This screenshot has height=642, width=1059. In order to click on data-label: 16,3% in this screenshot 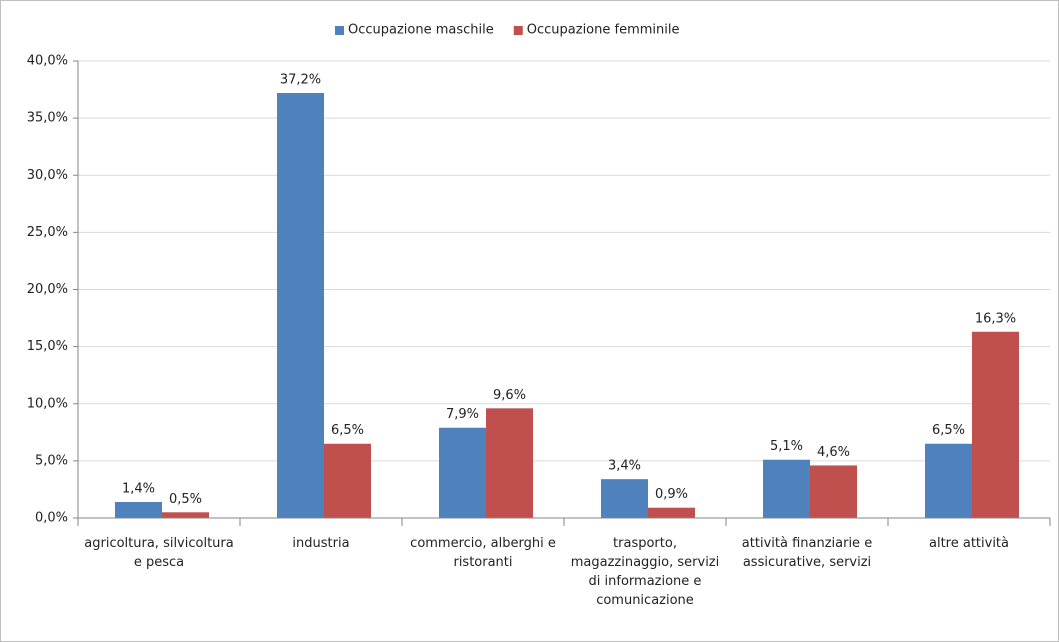, I will do `click(995, 318)`.